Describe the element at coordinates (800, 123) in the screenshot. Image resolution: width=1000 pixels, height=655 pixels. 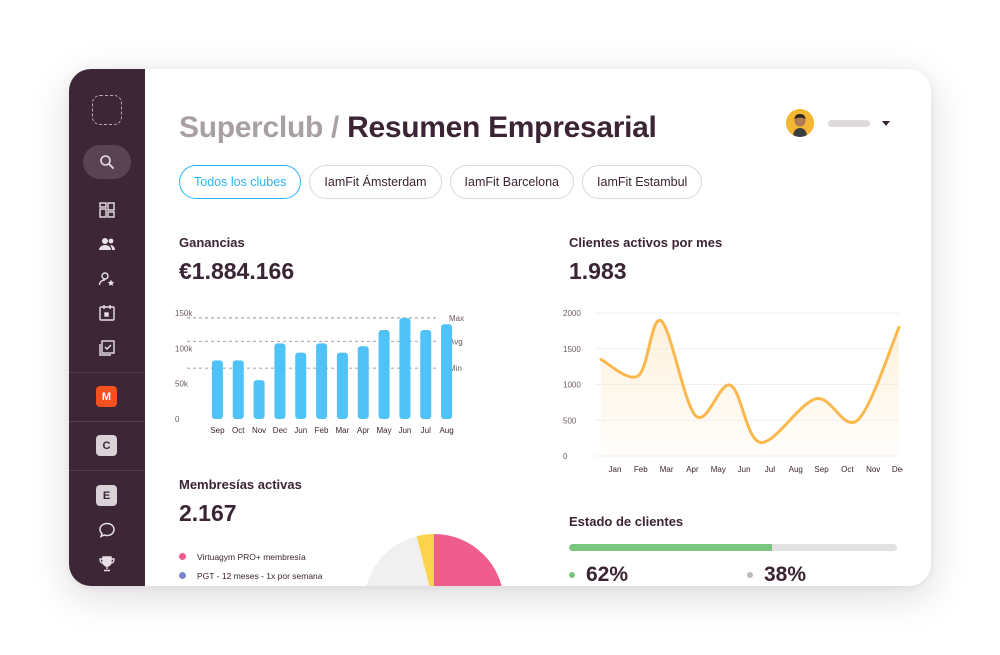
I see `avatar` at that location.